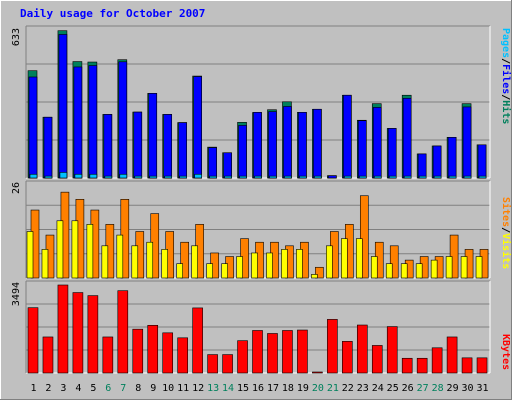 The image size is (512, 400). What do you see at coordinates (348, 388) in the screenshot?
I see `x-tick-label: 22` at bounding box center [348, 388].